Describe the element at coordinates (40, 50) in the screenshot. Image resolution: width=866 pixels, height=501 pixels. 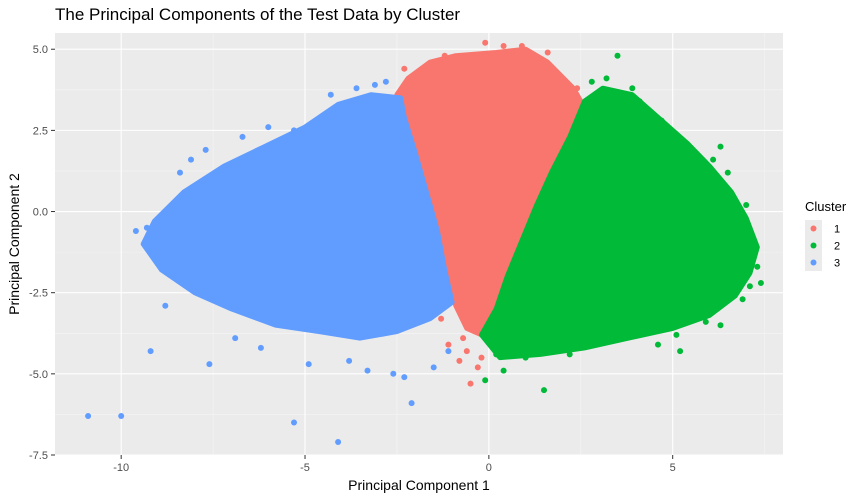
I see `y-tick-label: 5.0` at that location.